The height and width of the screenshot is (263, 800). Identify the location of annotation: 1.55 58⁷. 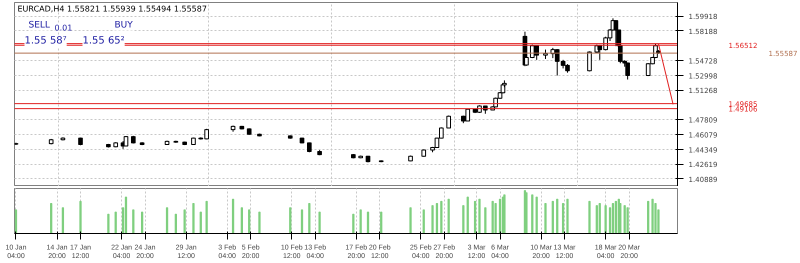
(45, 41).